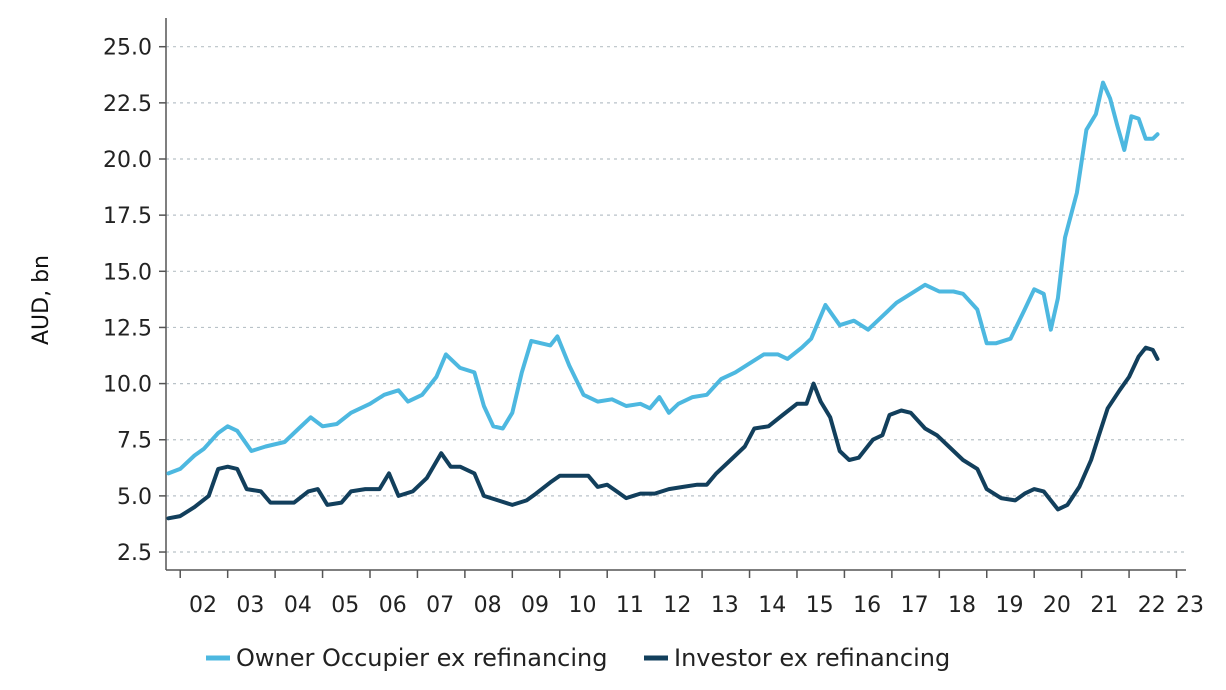  Describe the element at coordinates (582, 605) in the screenshot. I see `x-tick-label-8: 10` at that location.